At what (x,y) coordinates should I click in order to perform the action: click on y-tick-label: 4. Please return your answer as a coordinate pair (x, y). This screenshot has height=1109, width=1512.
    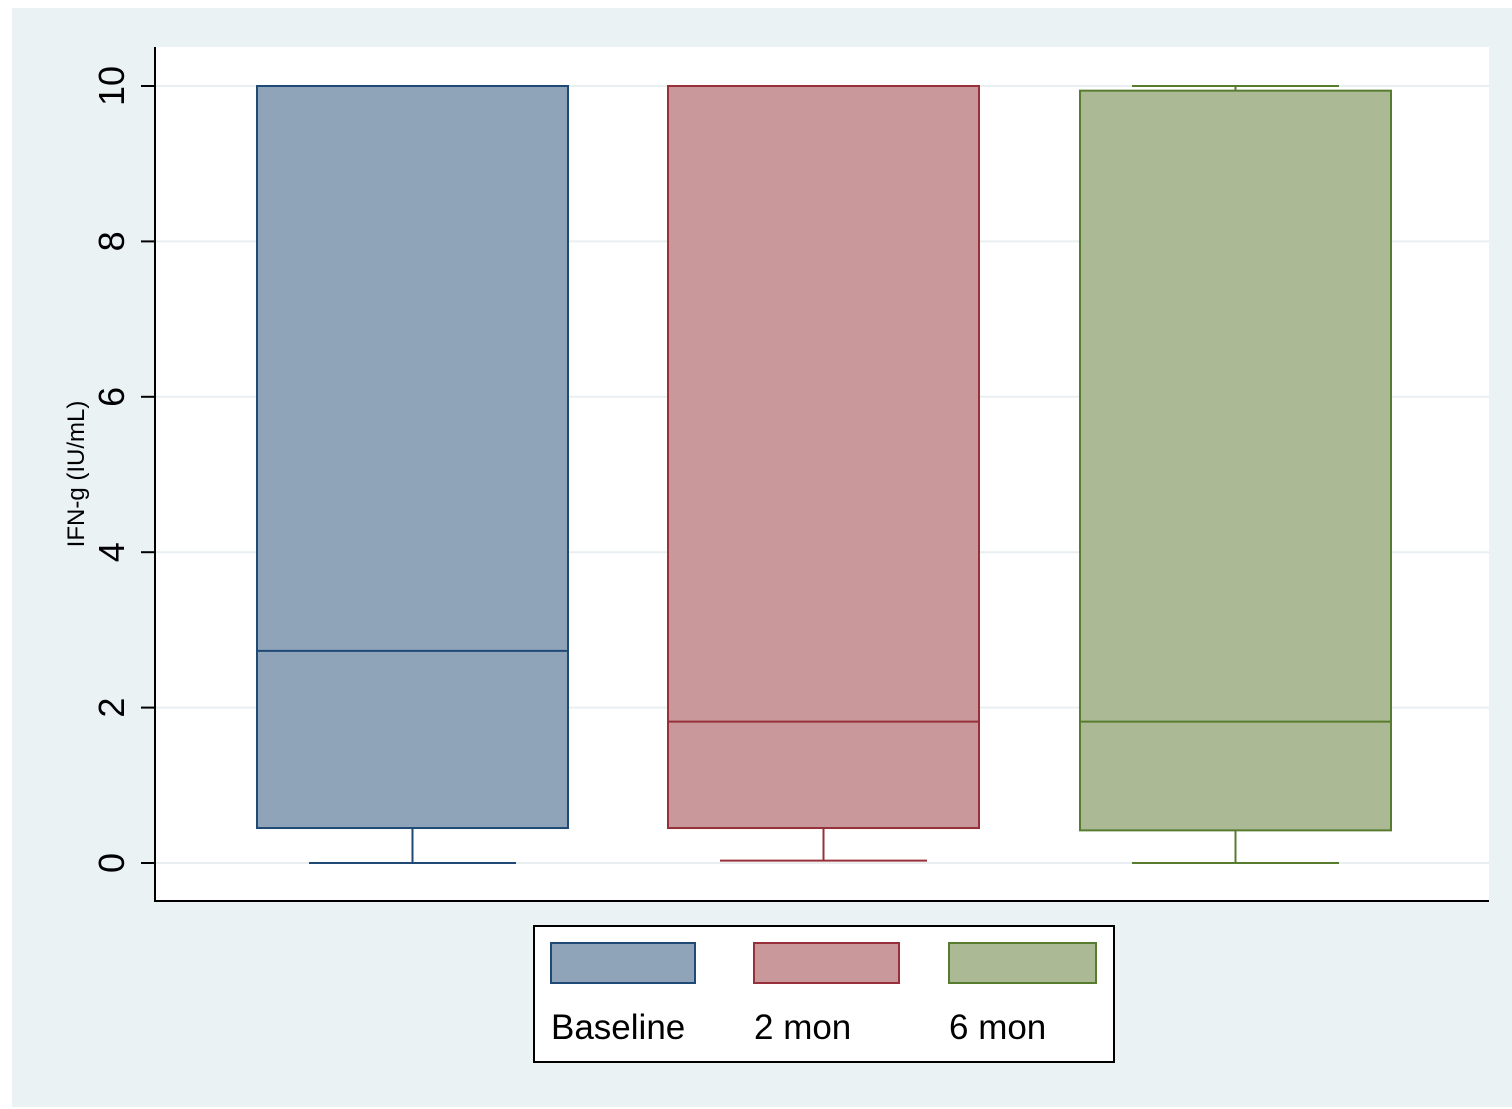
    Looking at the image, I should click on (111, 552).